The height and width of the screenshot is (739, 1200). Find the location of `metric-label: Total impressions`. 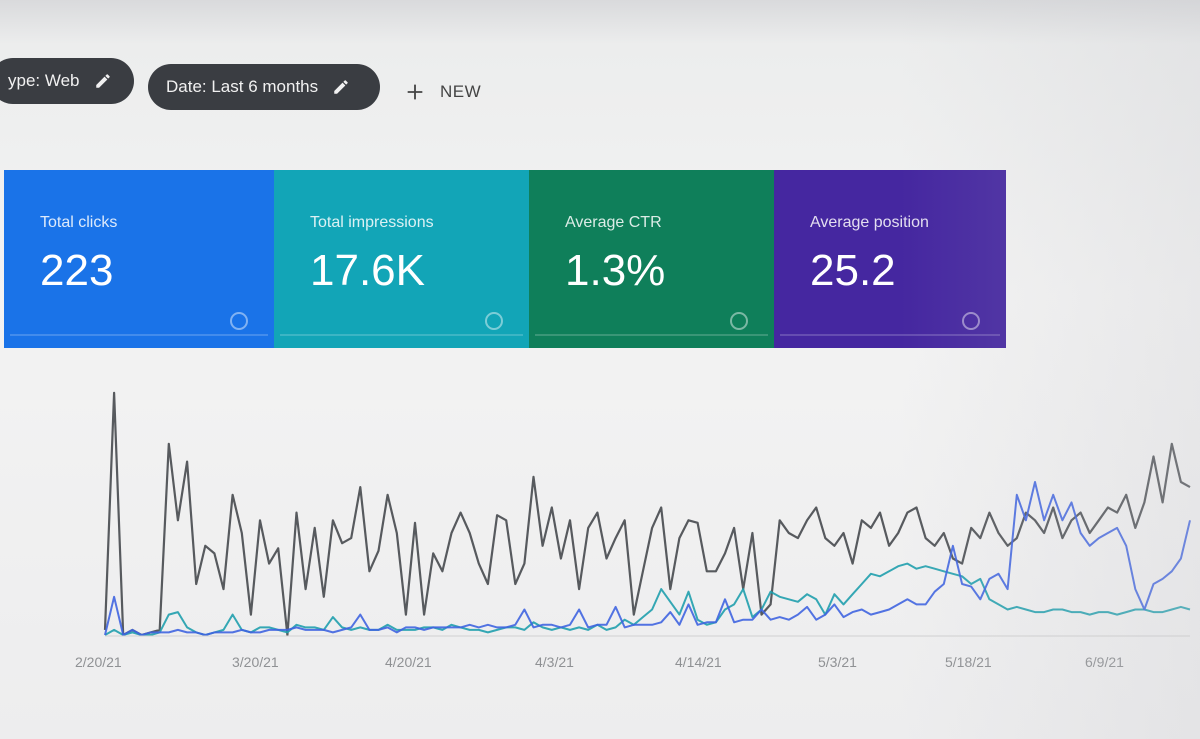

metric-label: Total impressions is located at coordinates (372, 222).